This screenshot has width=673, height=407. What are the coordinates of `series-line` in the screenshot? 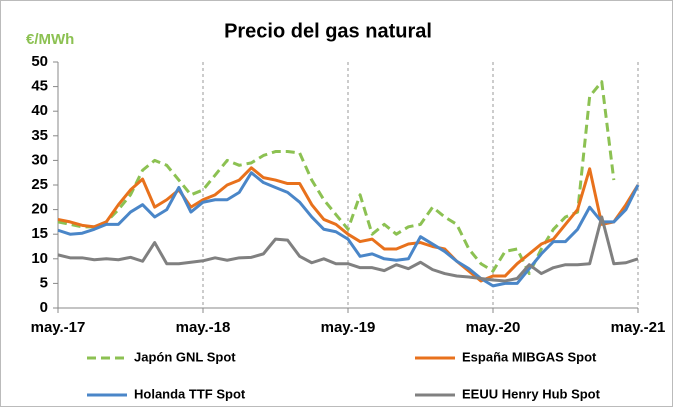 It's located at (348, 249).